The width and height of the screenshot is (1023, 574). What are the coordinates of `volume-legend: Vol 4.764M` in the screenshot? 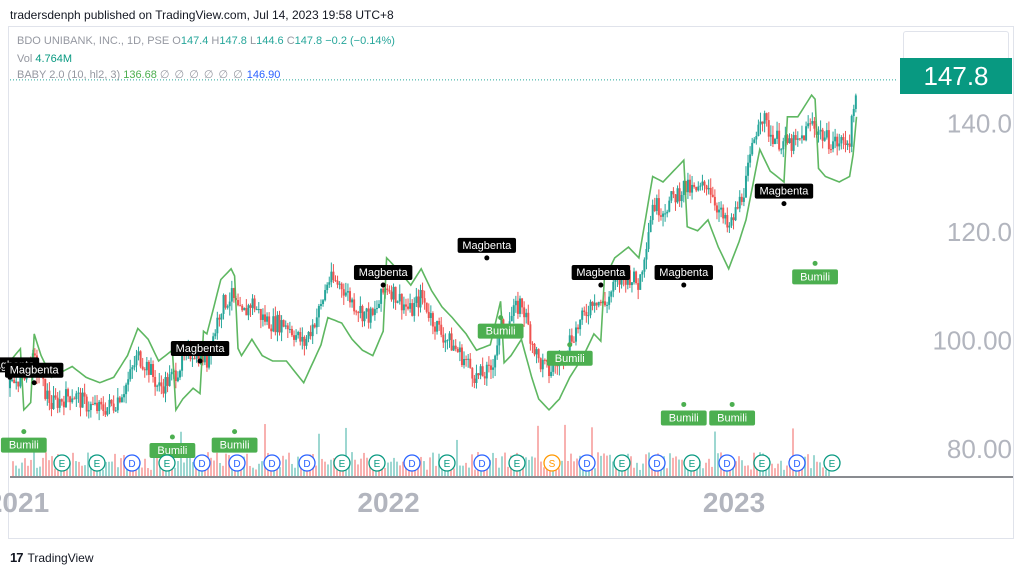 It's located at (44, 59).